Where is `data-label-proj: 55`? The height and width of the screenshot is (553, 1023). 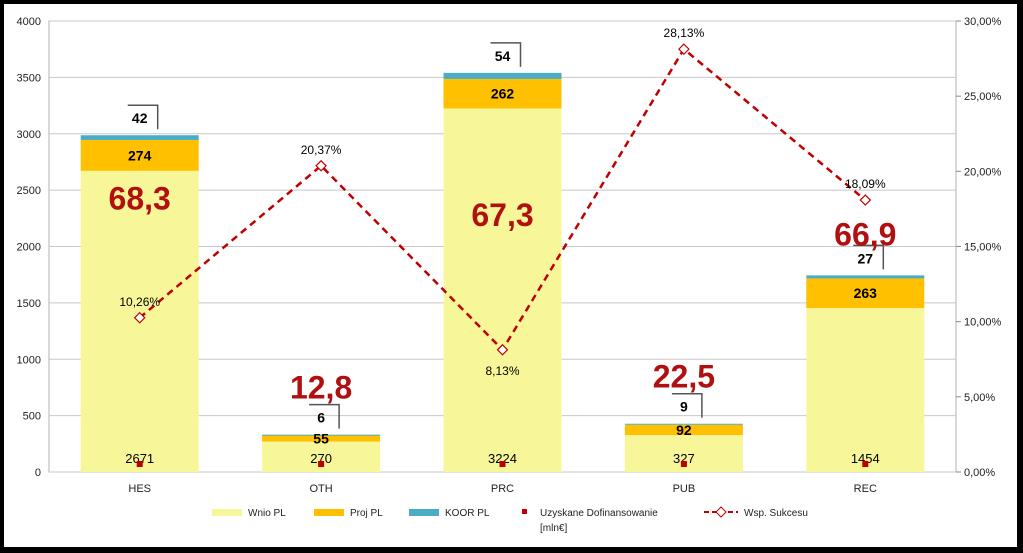
data-label-proj: 55 is located at coordinates (321, 438).